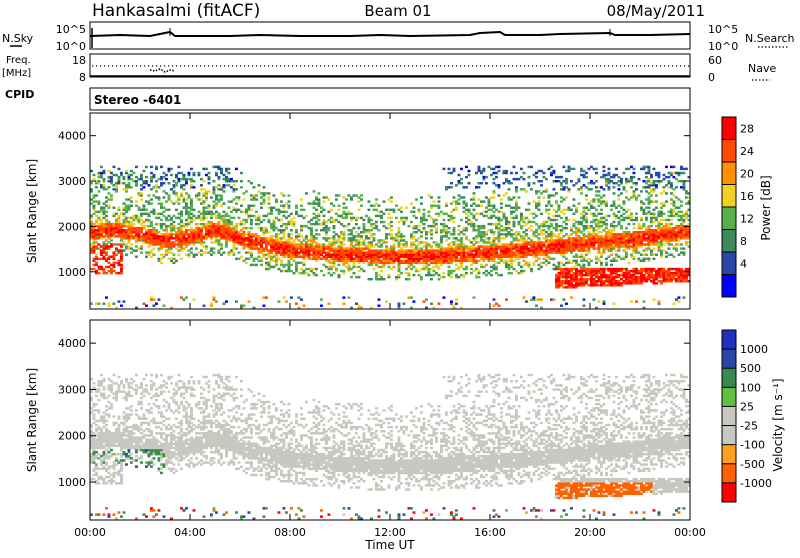  I want to click on nsky-label: N.Sky, so click(18, 38).